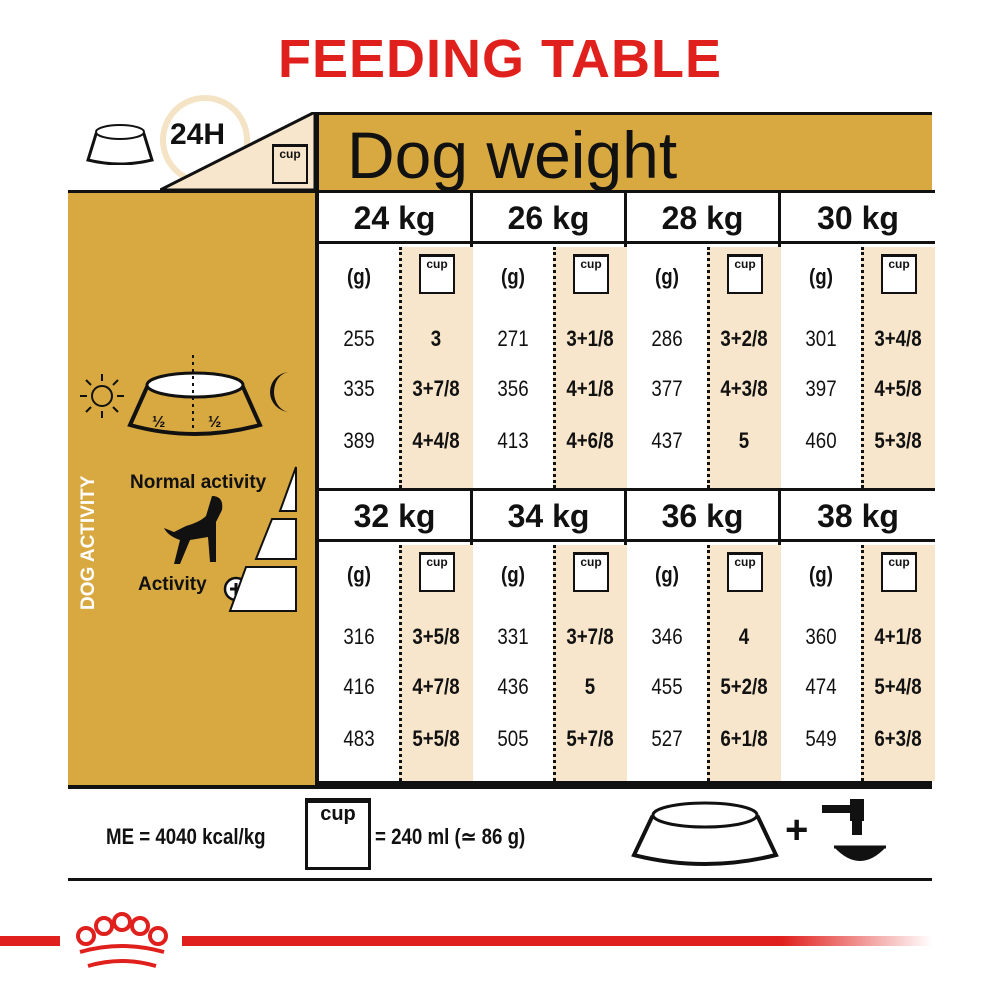 The height and width of the screenshot is (1000, 1000). I want to click on cups-value: 4+6/8, so click(590, 440).